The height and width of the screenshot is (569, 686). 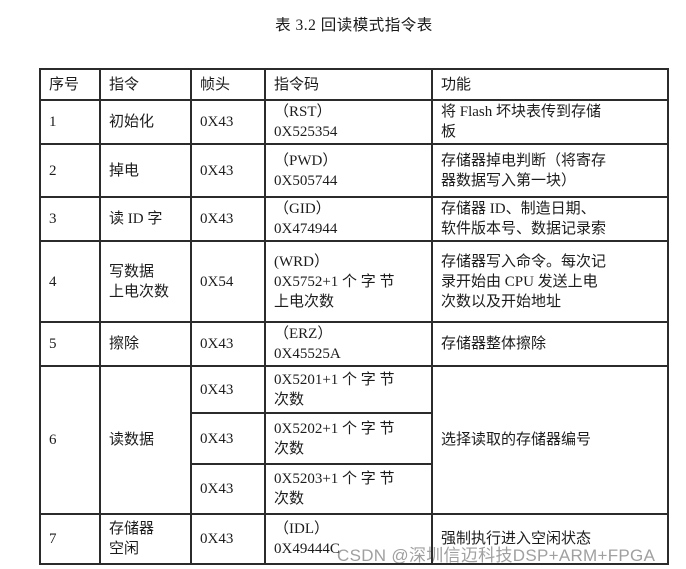 I want to click on table-subrow: 0X43 0X5202+1 个 字 节 次数, so click(x=354, y=438).